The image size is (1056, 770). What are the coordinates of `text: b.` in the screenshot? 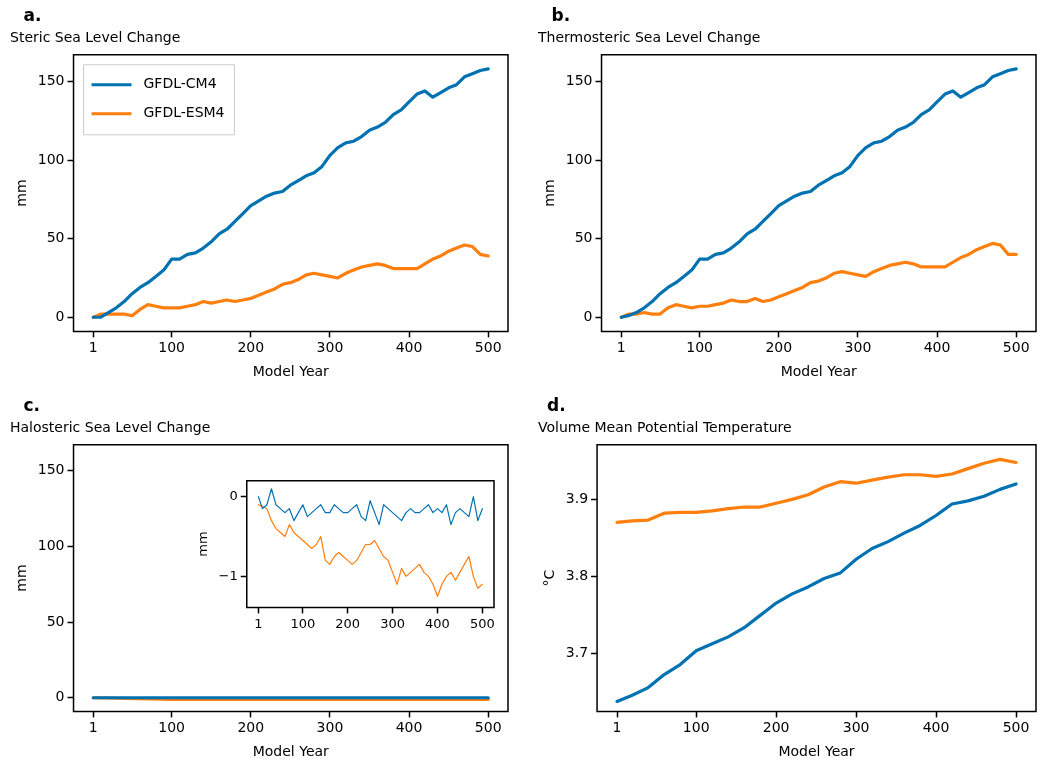 It's located at (561, 14).